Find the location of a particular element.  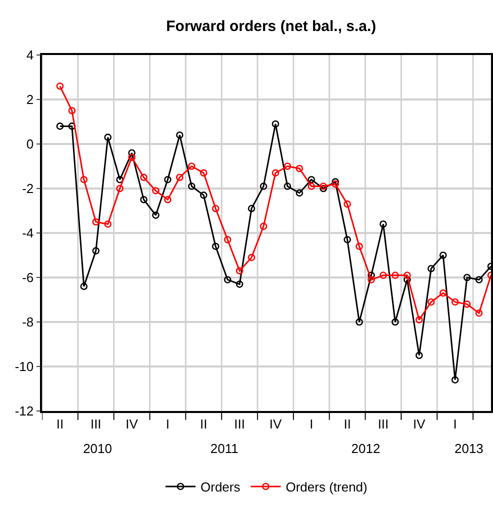

y-tick-label: -2 is located at coordinates (28, 188).